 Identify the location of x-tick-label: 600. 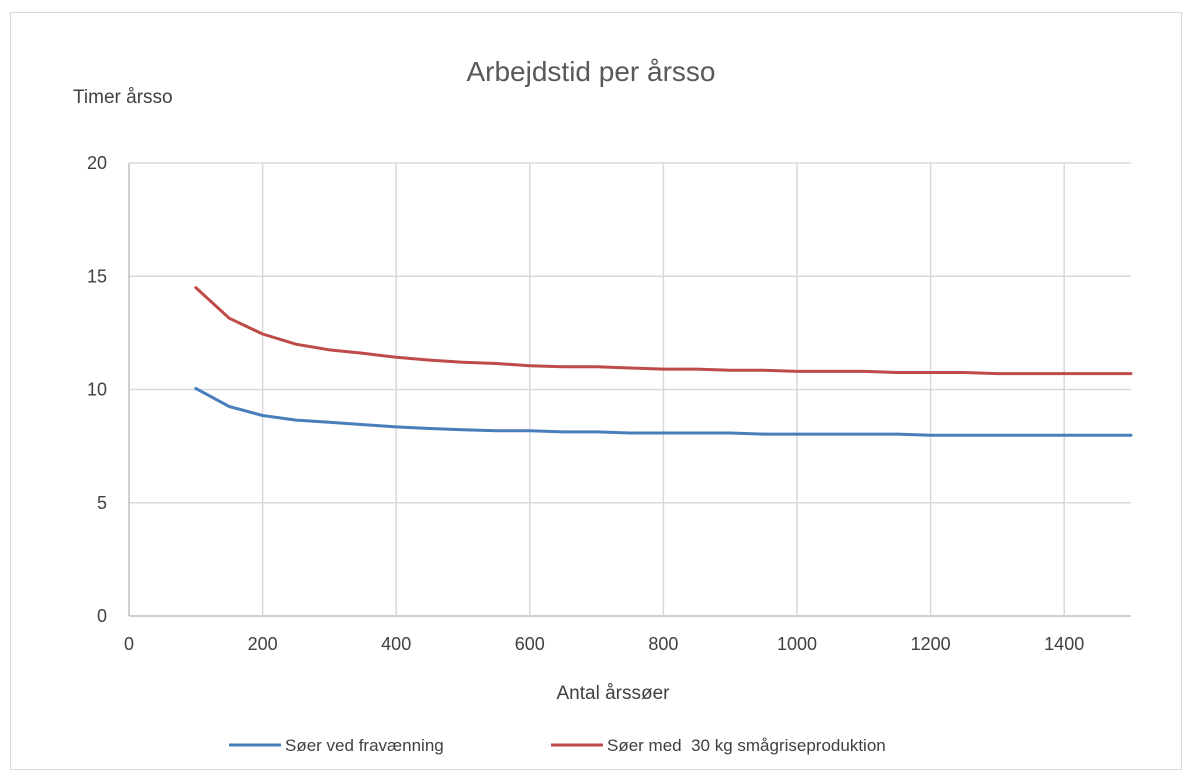
(530, 644).